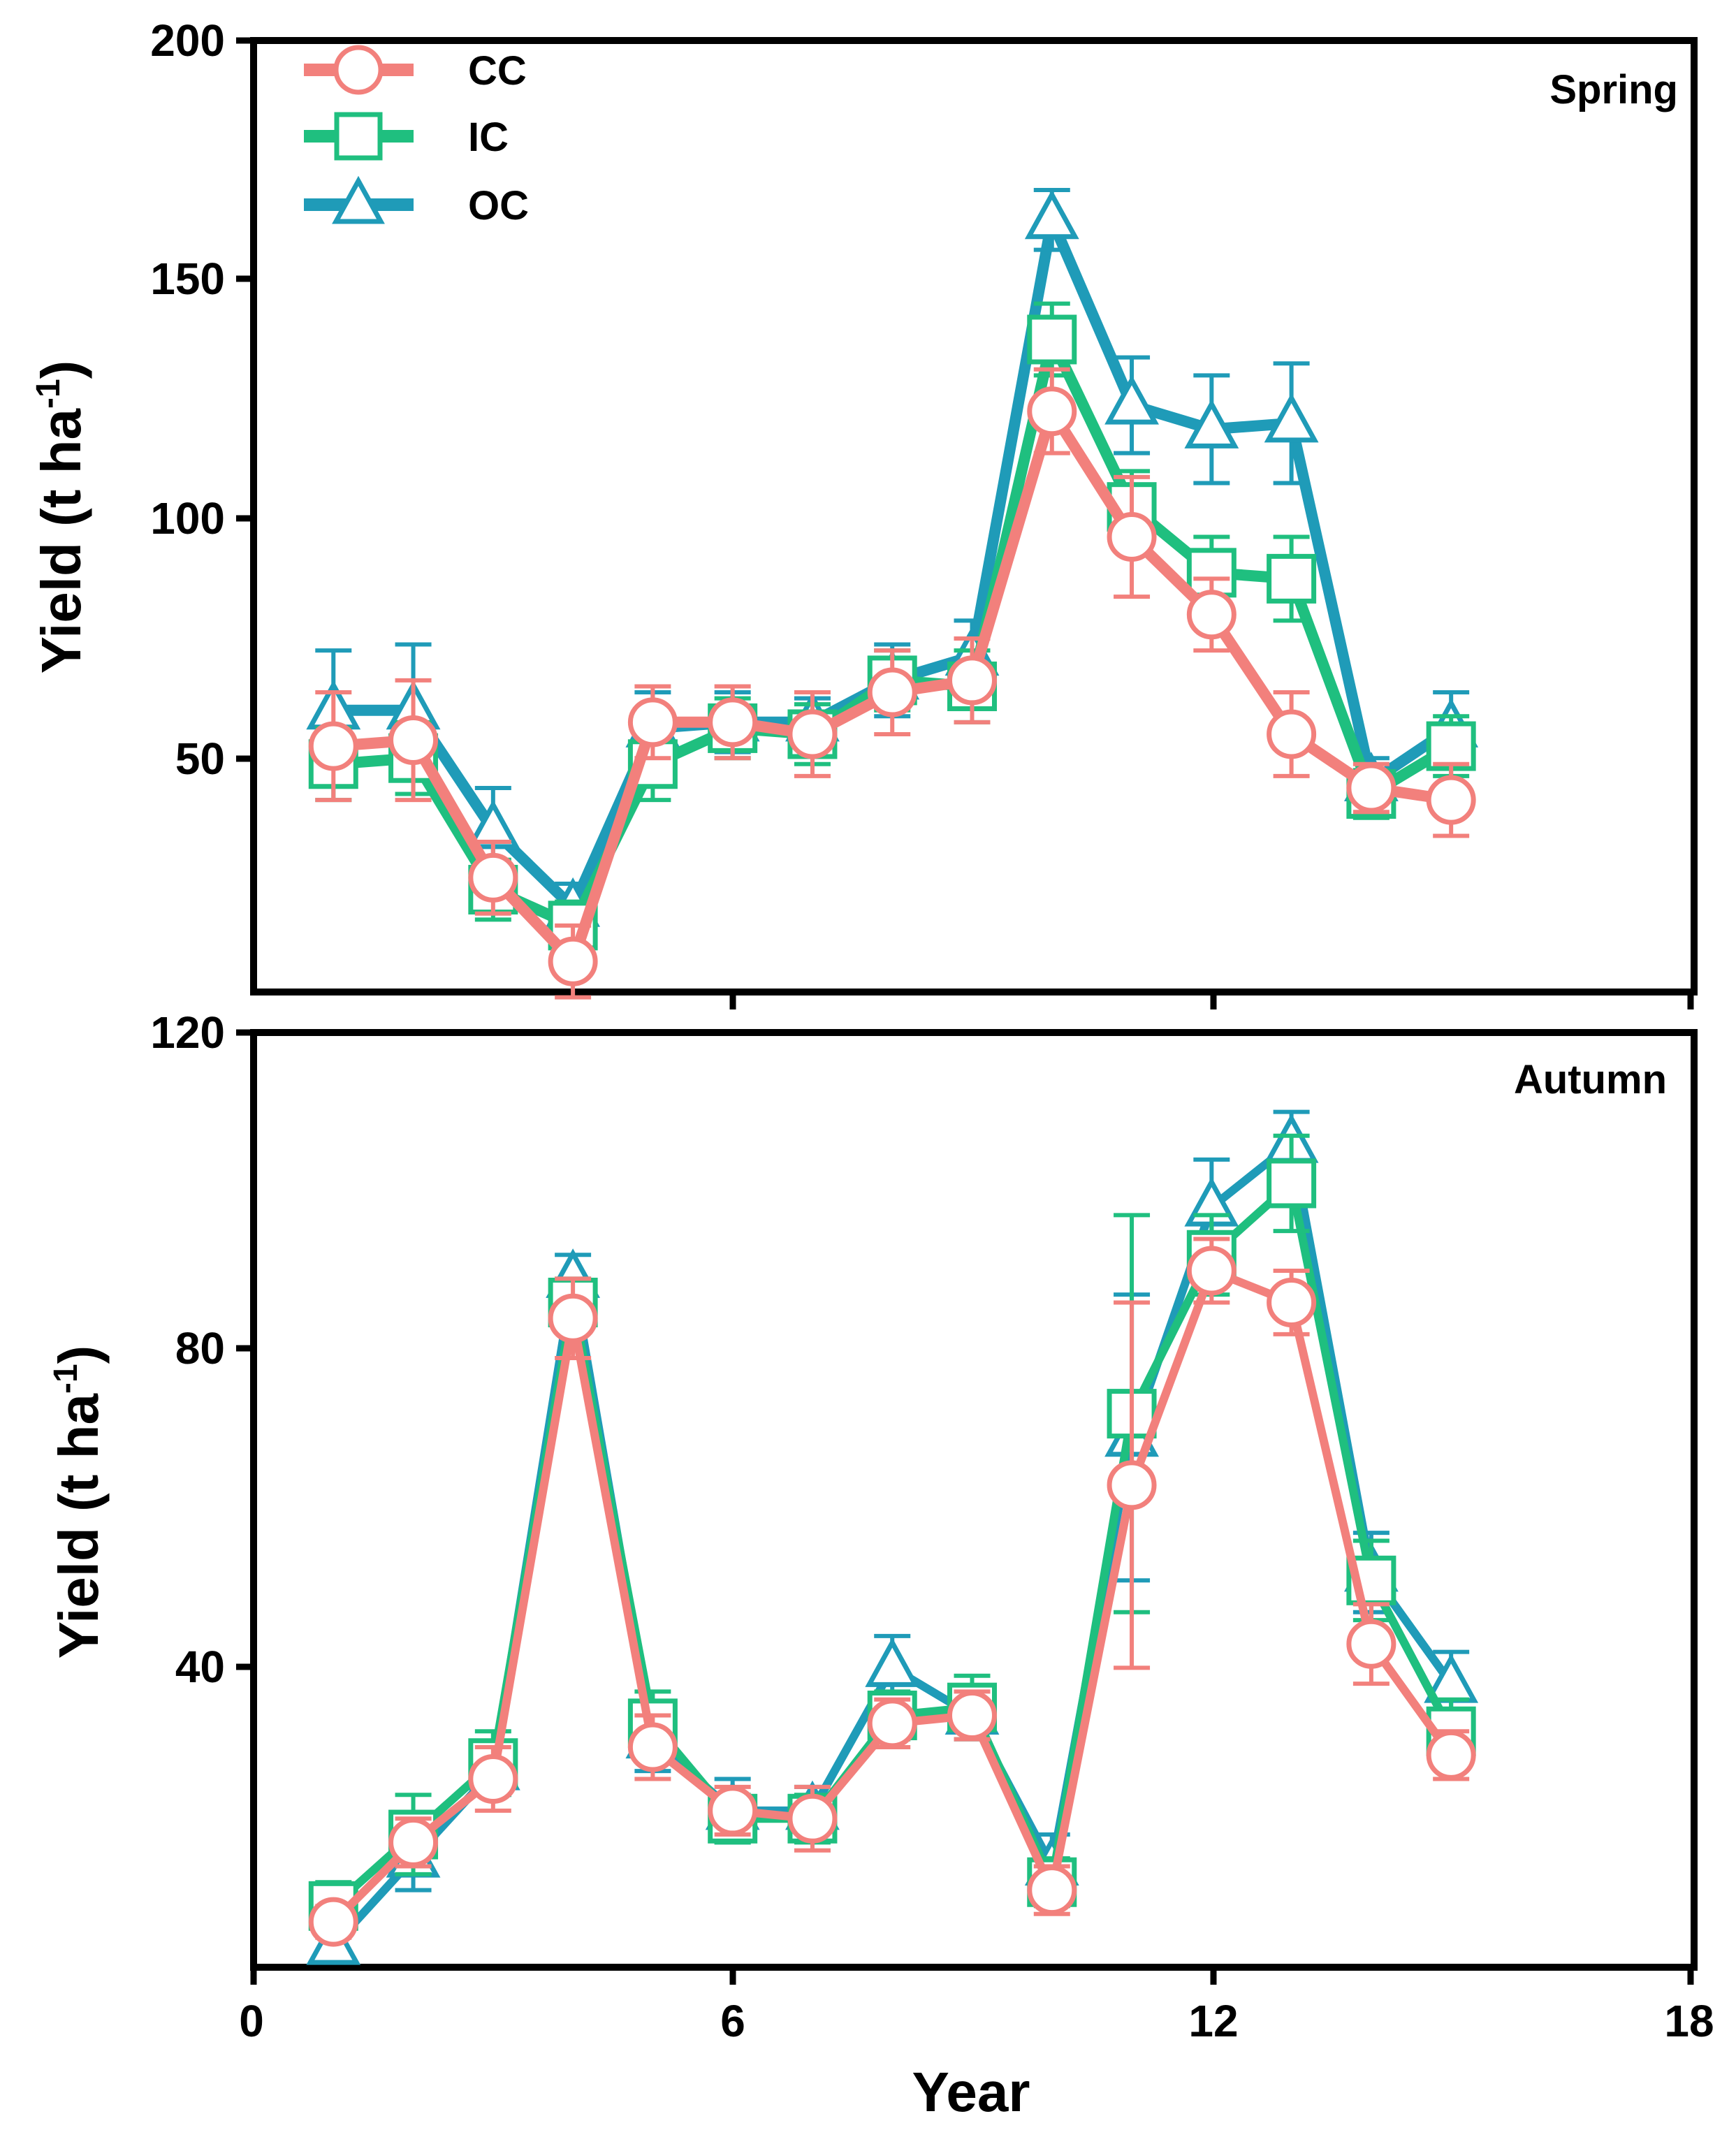  I want to click on autumn-ylabel-main: Yield (t ha, so click(79, 1526).